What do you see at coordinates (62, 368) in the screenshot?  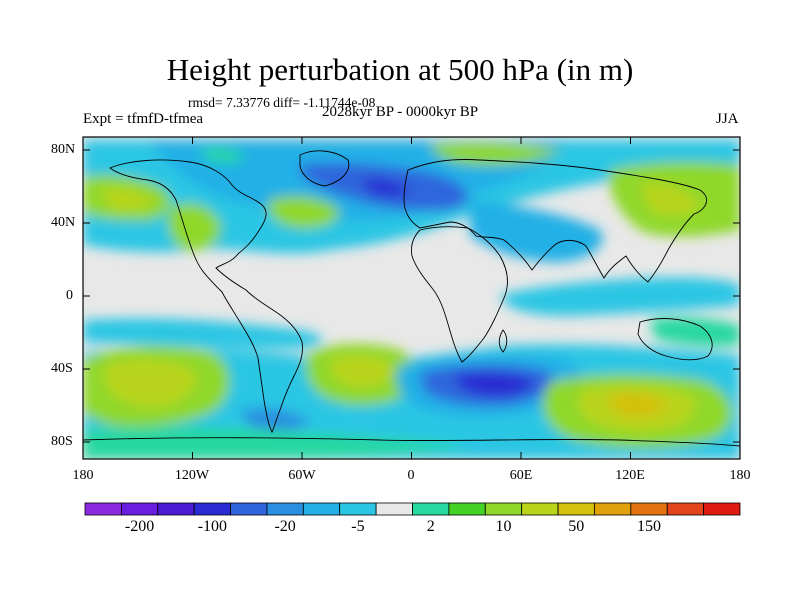 I see `lat-tick-label: 40S` at bounding box center [62, 368].